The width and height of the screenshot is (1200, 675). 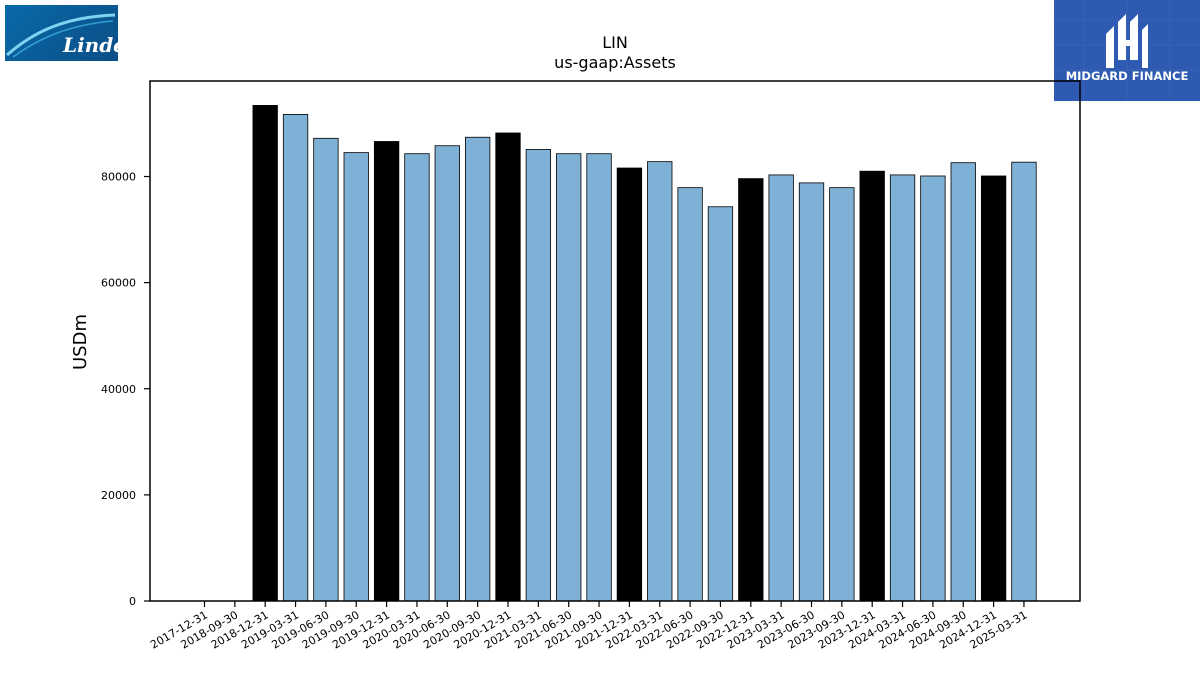 What do you see at coordinates (615, 62) in the screenshot?
I see `chart-subtitle: us-gaap:Assets` at bounding box center [615, 62].